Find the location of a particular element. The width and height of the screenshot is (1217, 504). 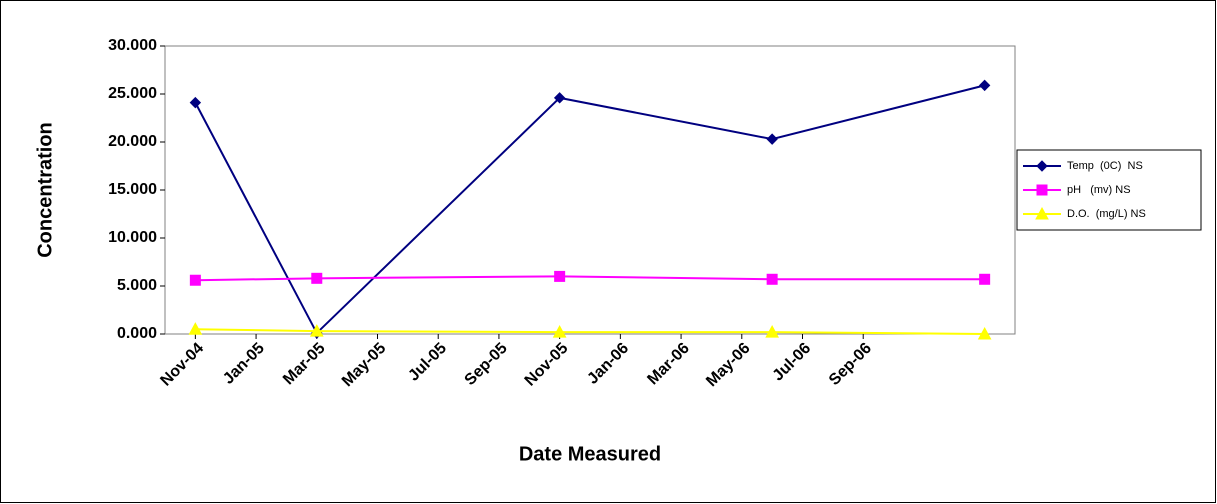

y-axis-title: Concentration is located at coordinates (45, 190).